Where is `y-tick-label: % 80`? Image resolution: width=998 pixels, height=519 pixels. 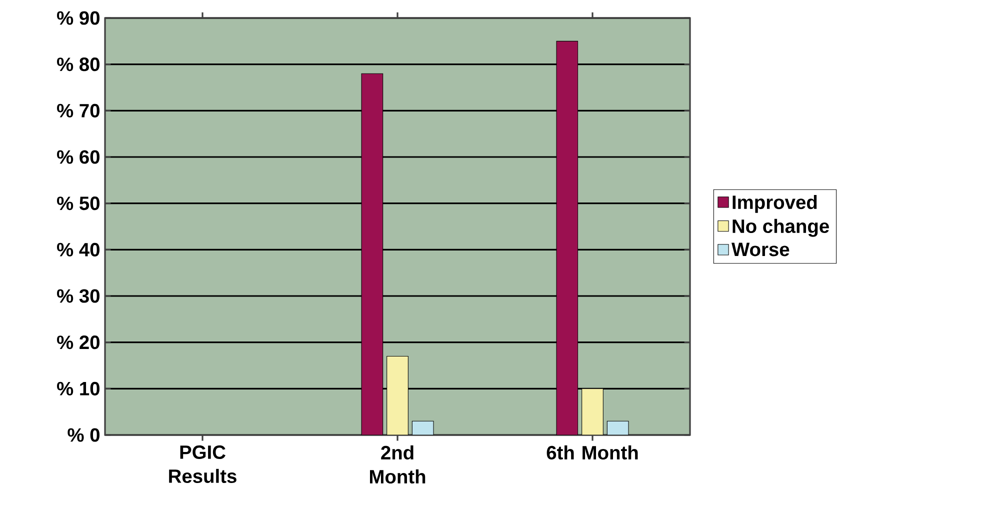
y-tick-label: % 80 is located at coordinates (78, 65).